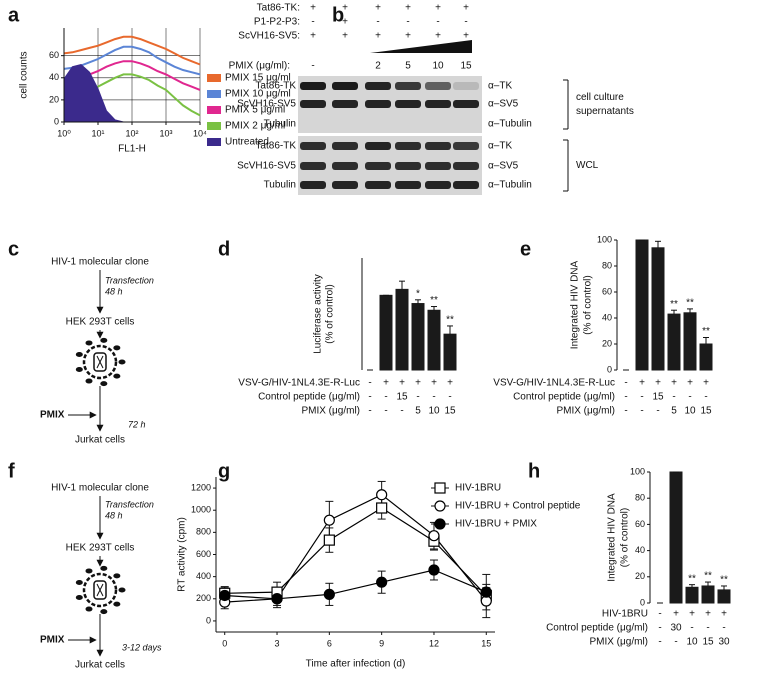 This screenshot has height=682, width=772. I want to click on legend-label: HIV-1BRU + PMIX, so click(496, 524).